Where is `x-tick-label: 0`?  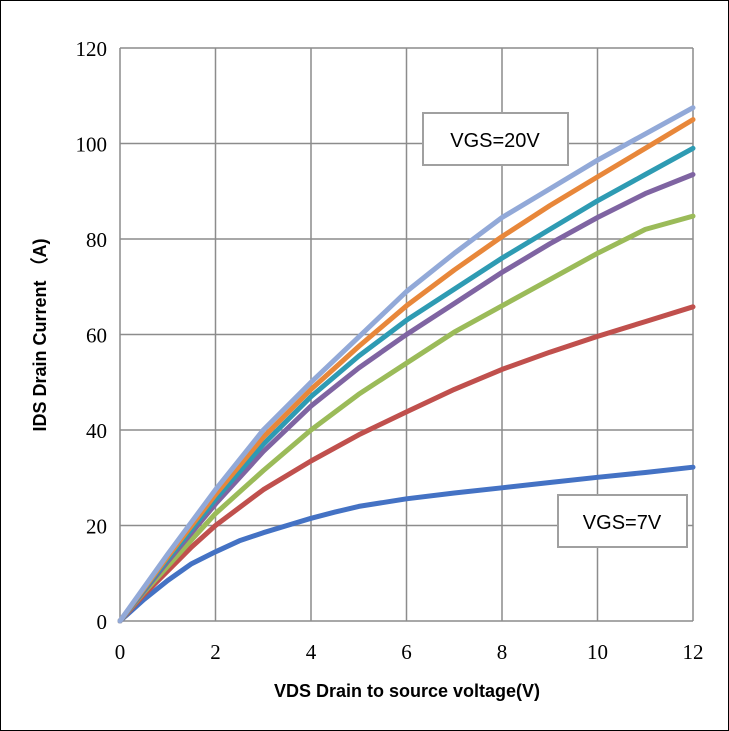
x-tick-label: 0 is located at coordinates (120, 652).